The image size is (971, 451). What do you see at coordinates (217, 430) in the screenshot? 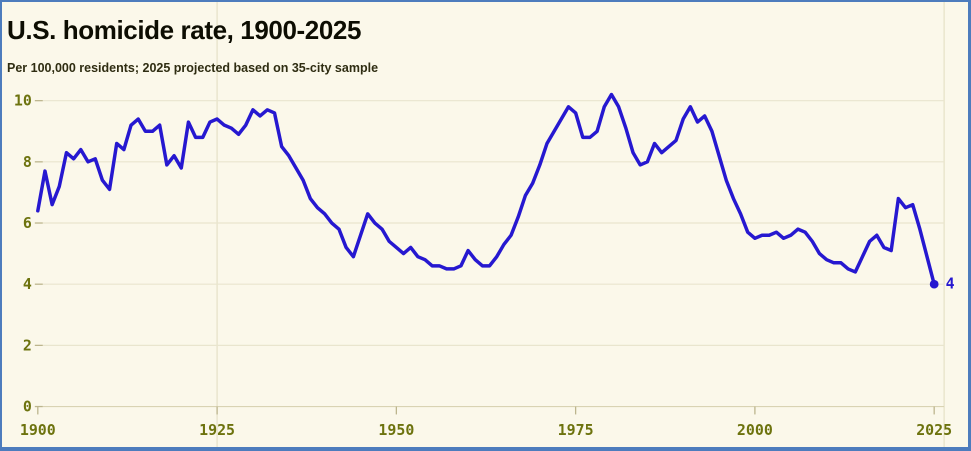
I see `x-tick-label: 1925` at bounding box center [217, 430].